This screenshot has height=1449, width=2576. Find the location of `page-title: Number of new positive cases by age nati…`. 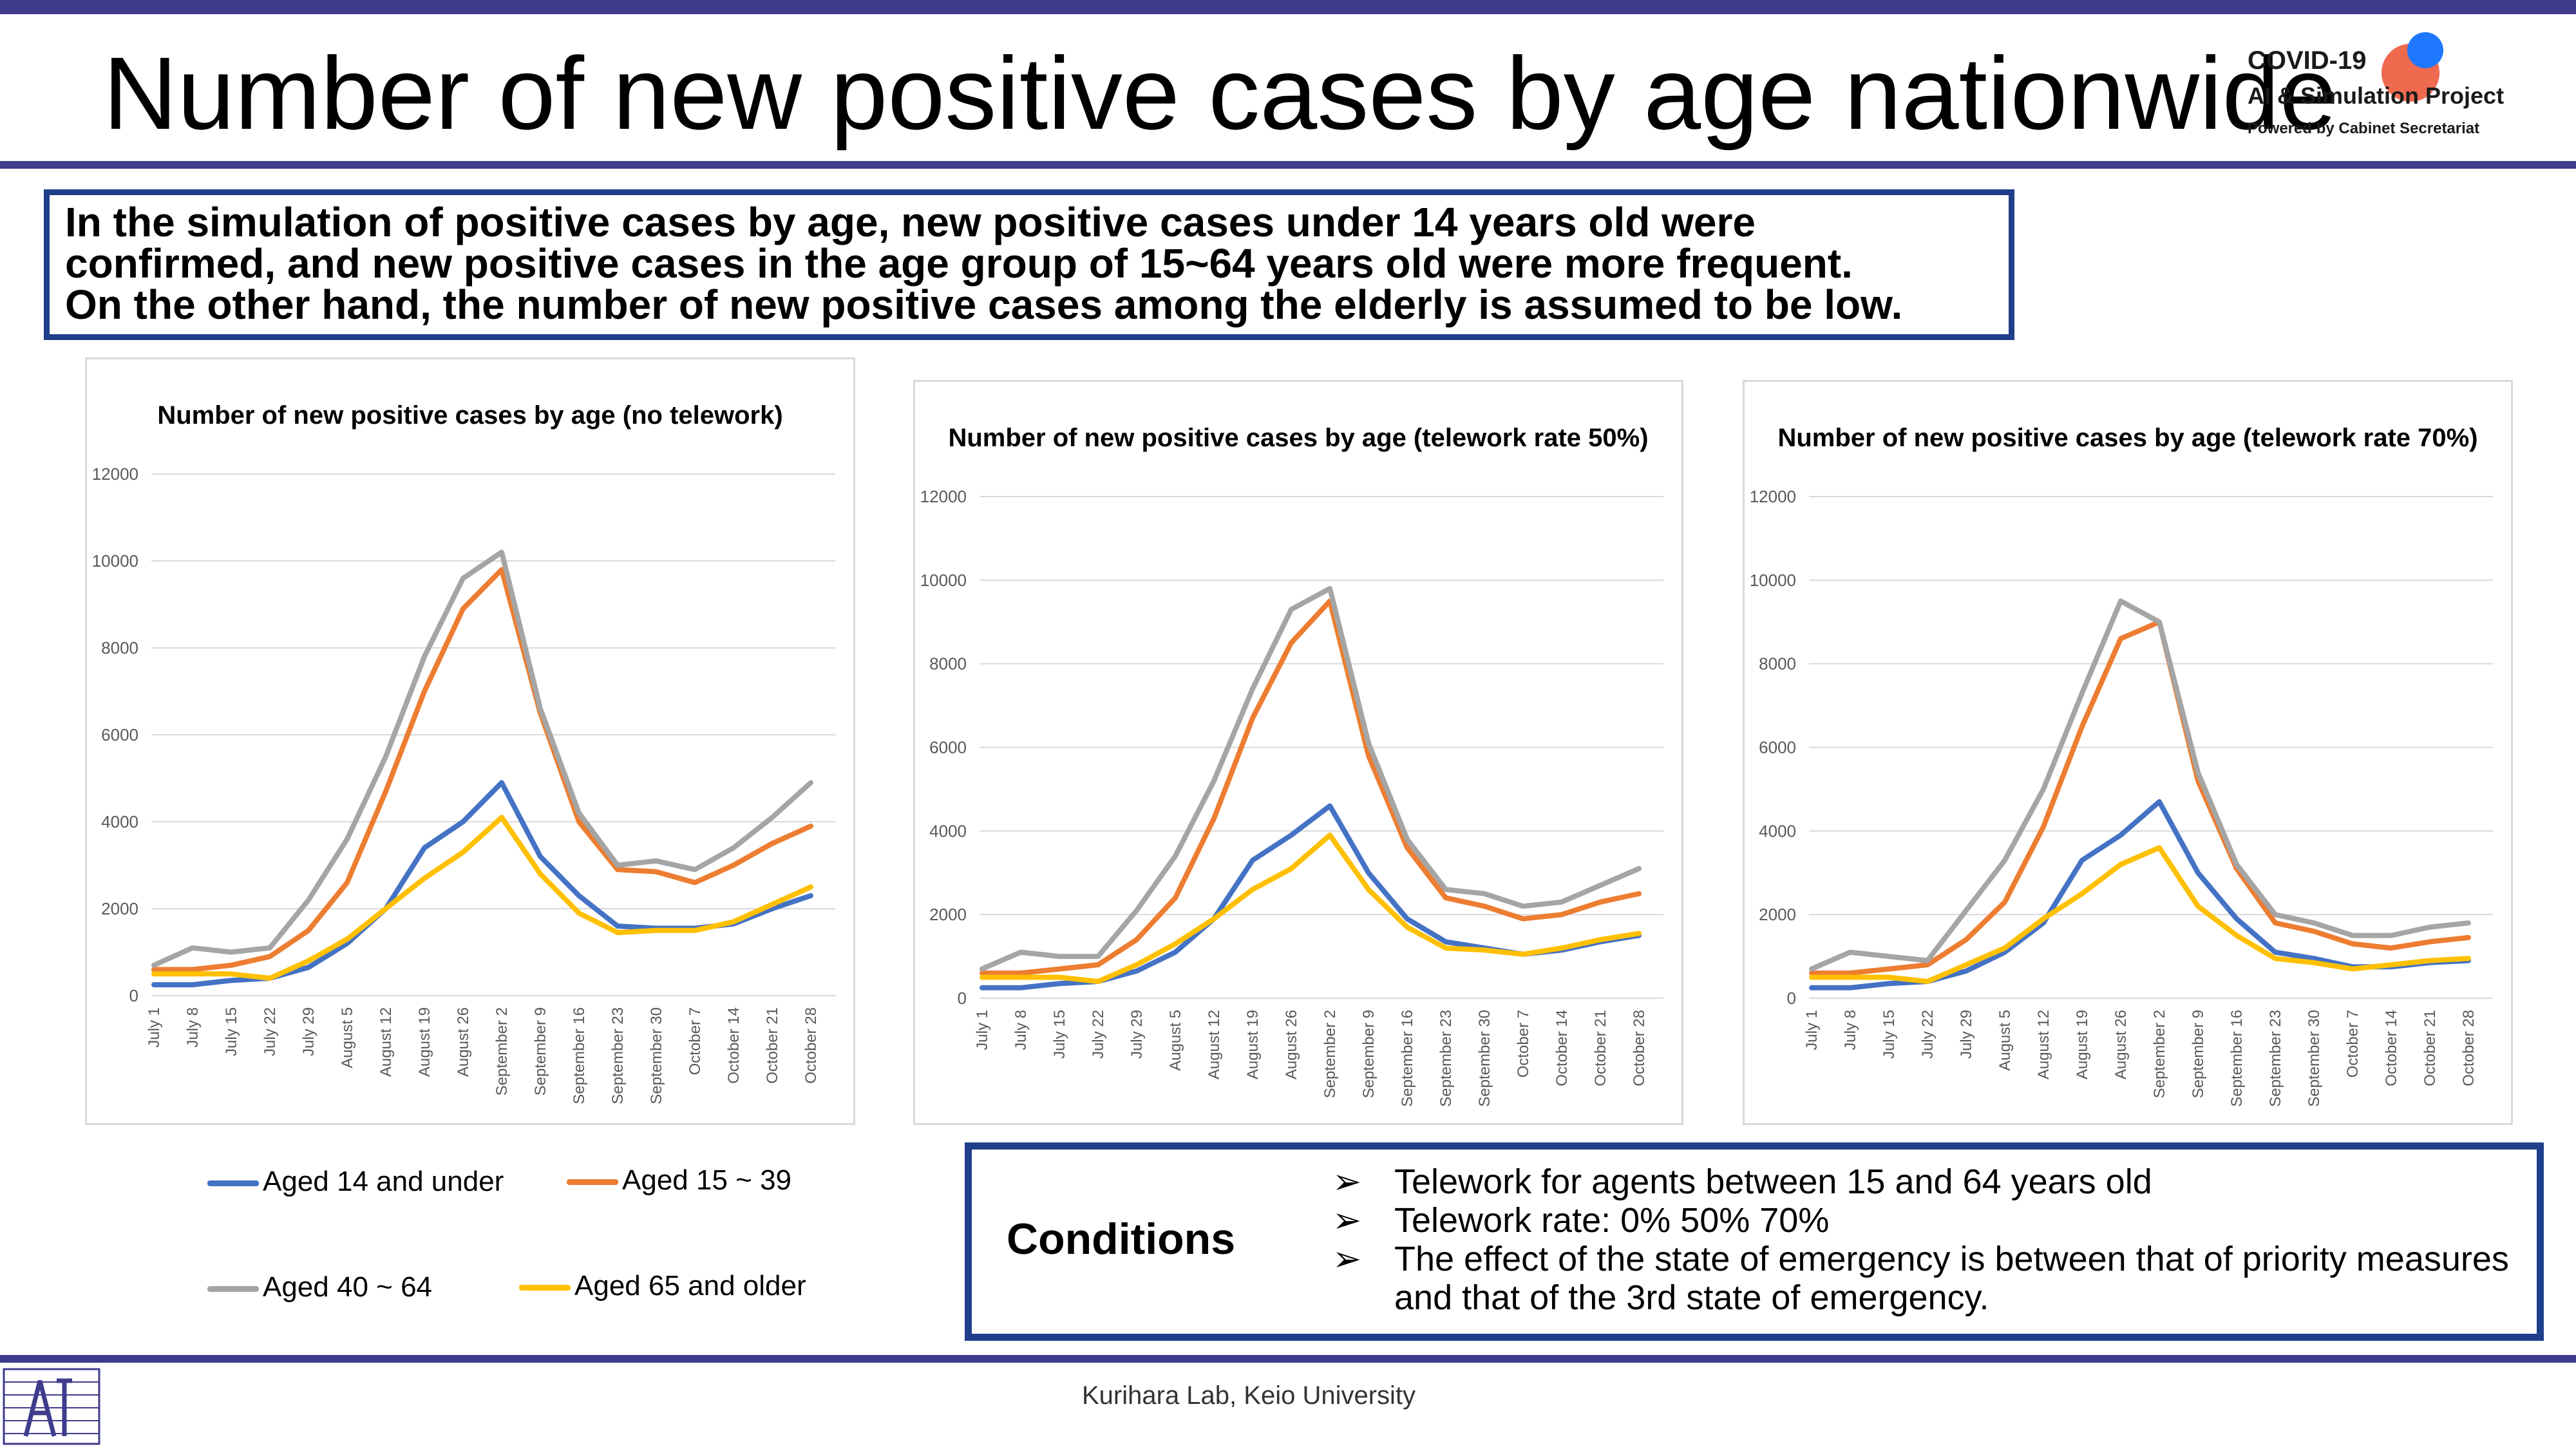

page-title: Number of new positive cases by age nati… is located at coordinates (1220, 93).